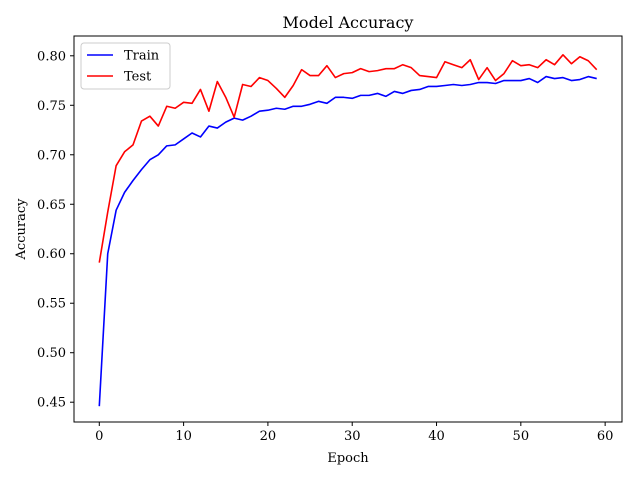  I want to click on x-tick-label: 10, so click(183, 436).